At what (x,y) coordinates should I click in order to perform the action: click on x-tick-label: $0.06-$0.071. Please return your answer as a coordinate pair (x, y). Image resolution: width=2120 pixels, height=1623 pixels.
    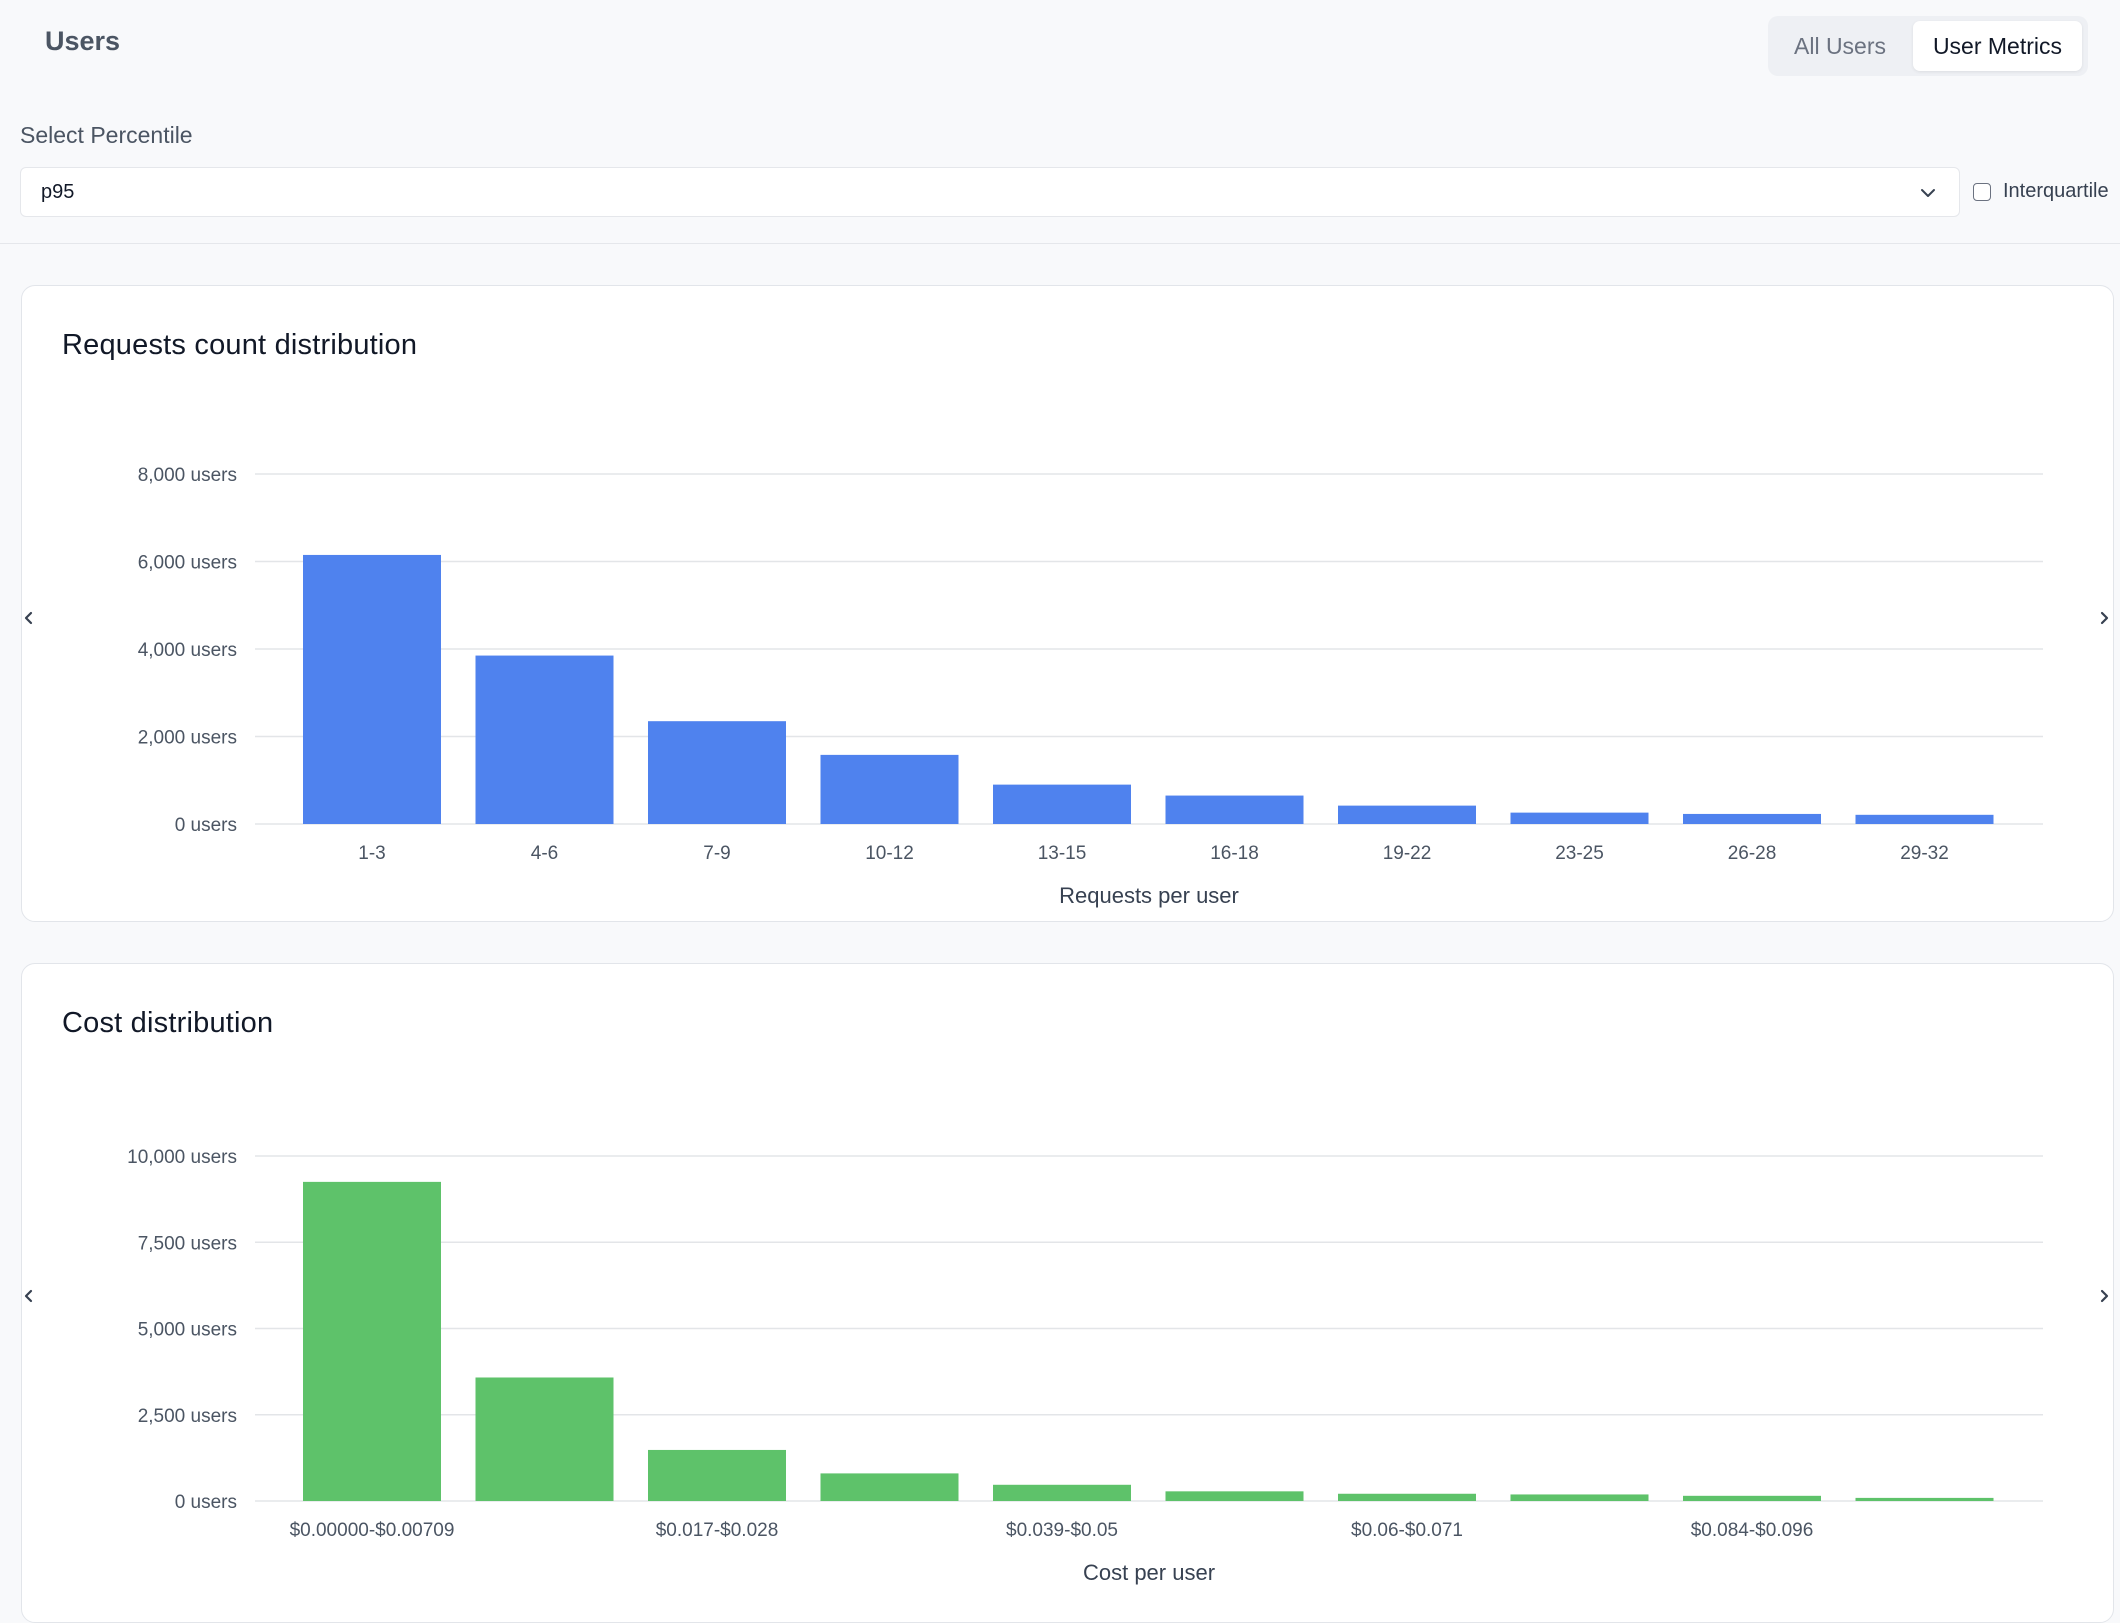
    Looking at the image, I should click on (1407, 1530).